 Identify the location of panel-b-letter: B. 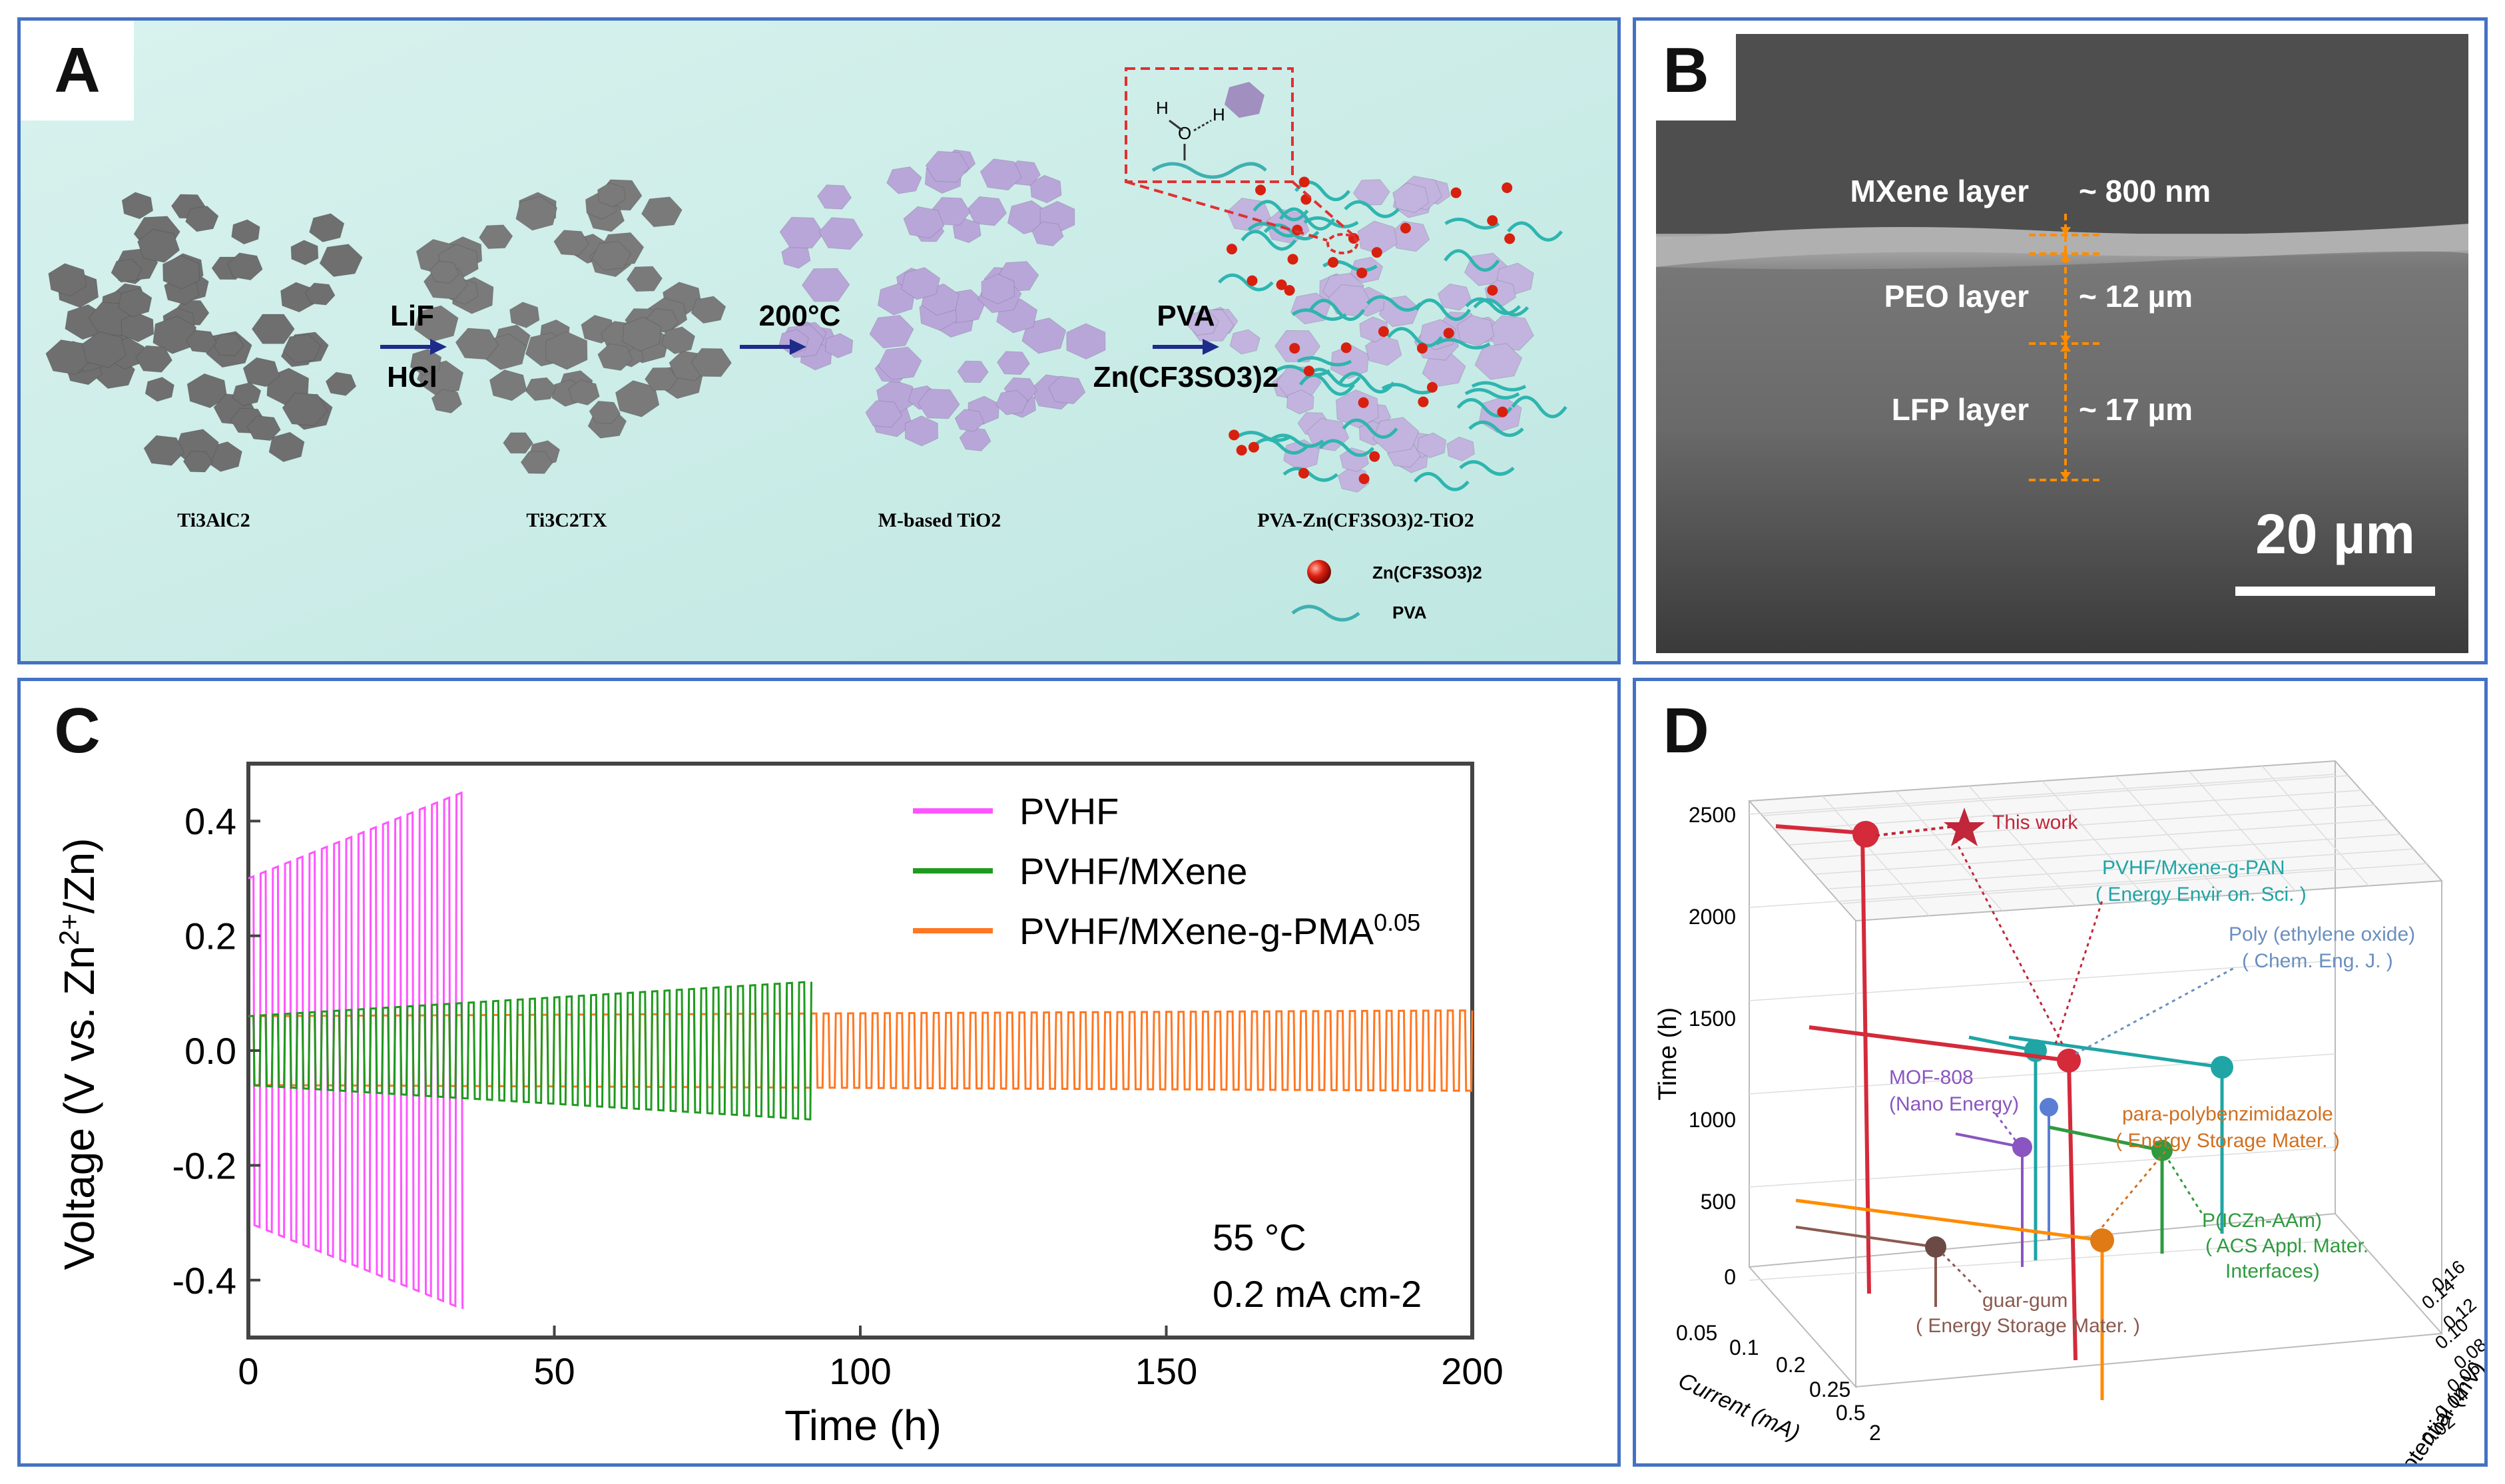
(1686, 71).